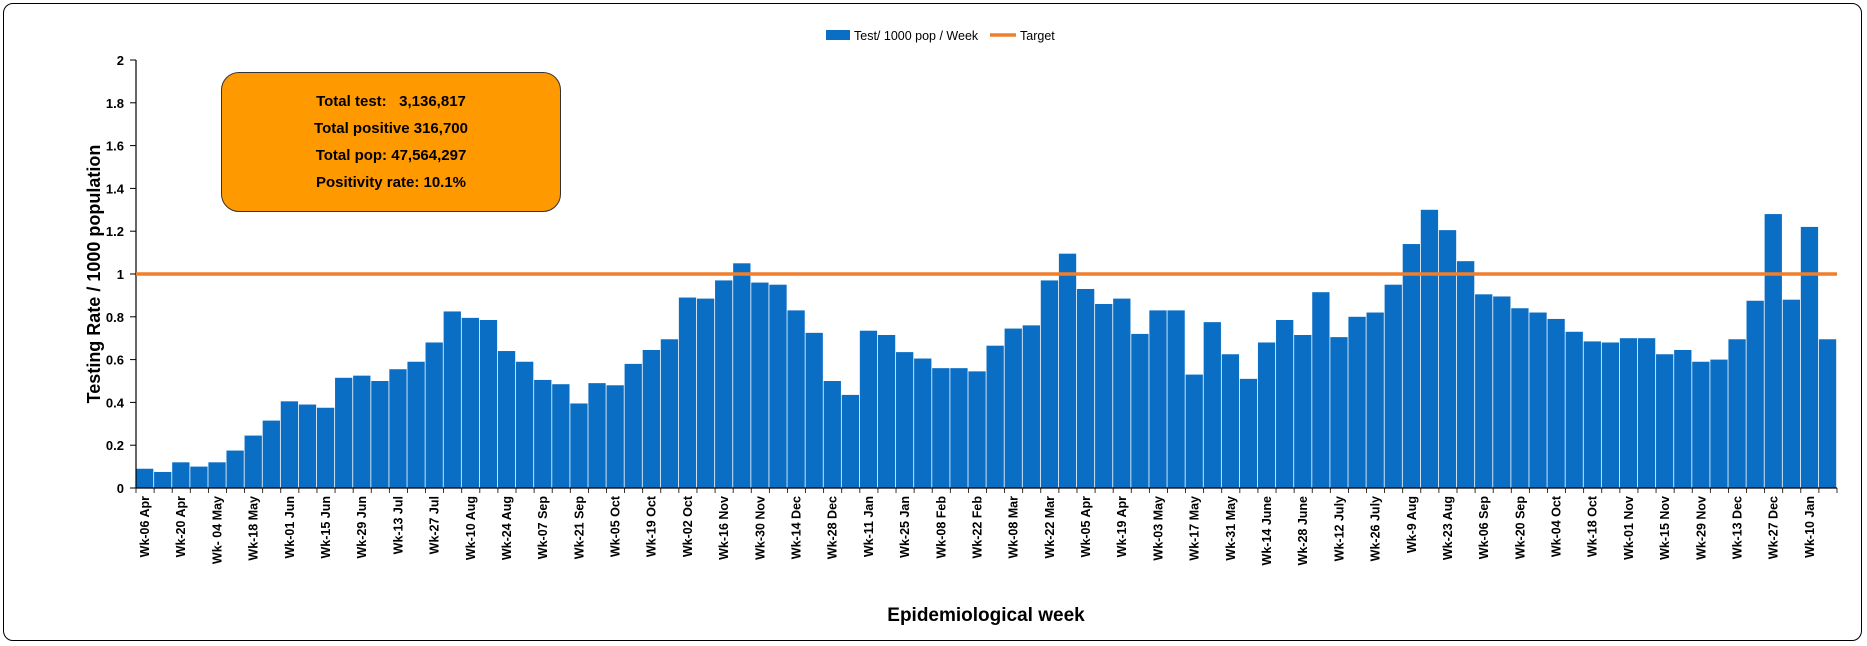 The height and width of the screenshot is (646, 1867). I want to click on y-axis-ticks: 0 0.2 0.4 0.6 0.8 1 1.2 1.4 1.6 1.8 2, so click(121, 274).